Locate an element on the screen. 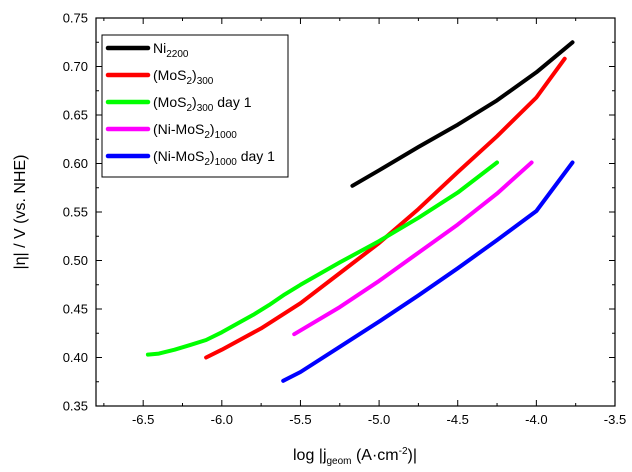 The width and height of the screenshot is (632, 472). y-tick-label: 0.65 is located at coordinates (75, 115).